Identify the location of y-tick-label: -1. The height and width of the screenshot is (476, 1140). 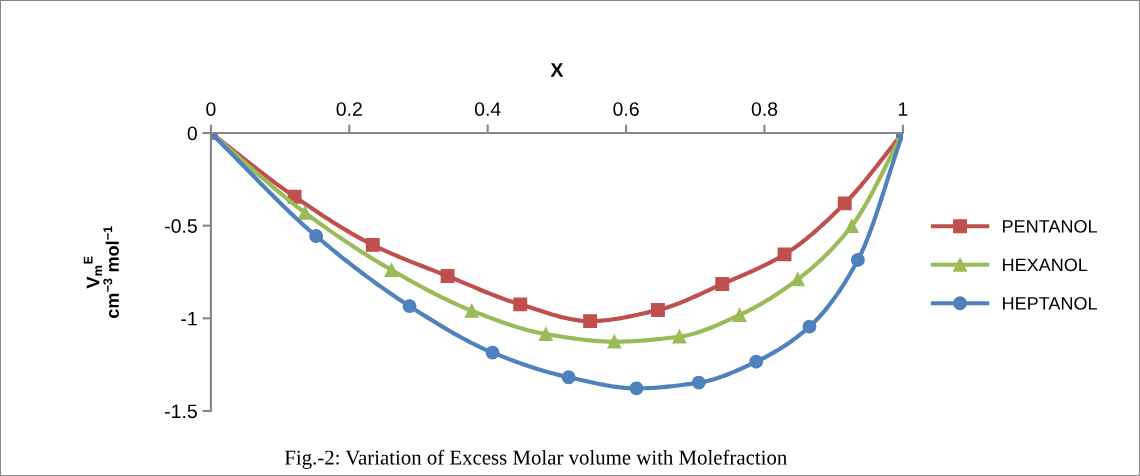
(189, 318).